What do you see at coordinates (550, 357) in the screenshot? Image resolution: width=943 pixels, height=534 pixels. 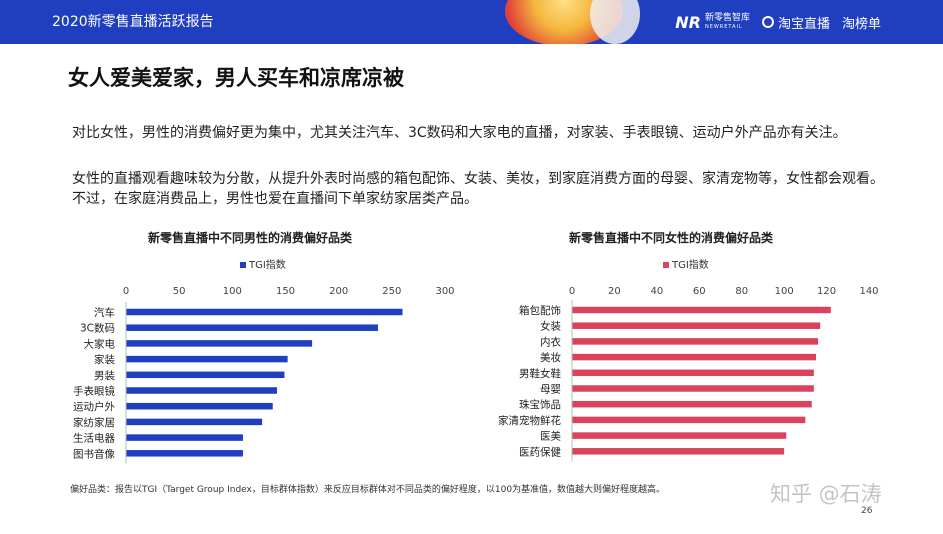 I see `category-label: 美妆` at bounding box center [550, 357].